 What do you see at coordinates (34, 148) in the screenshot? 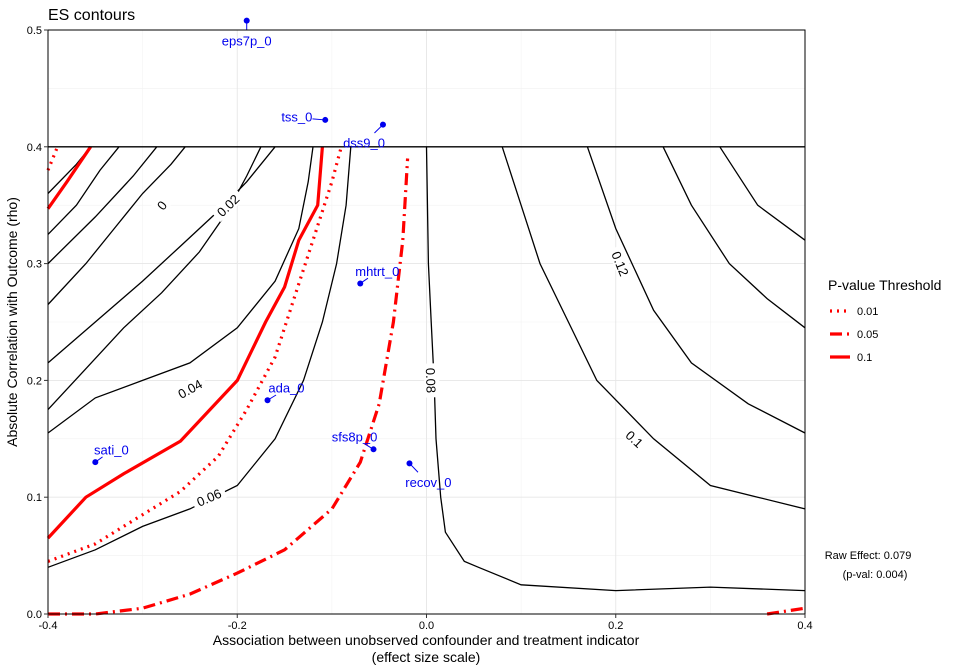
I see `y-tick-label: 0.4` at bounding box center [34, 148].